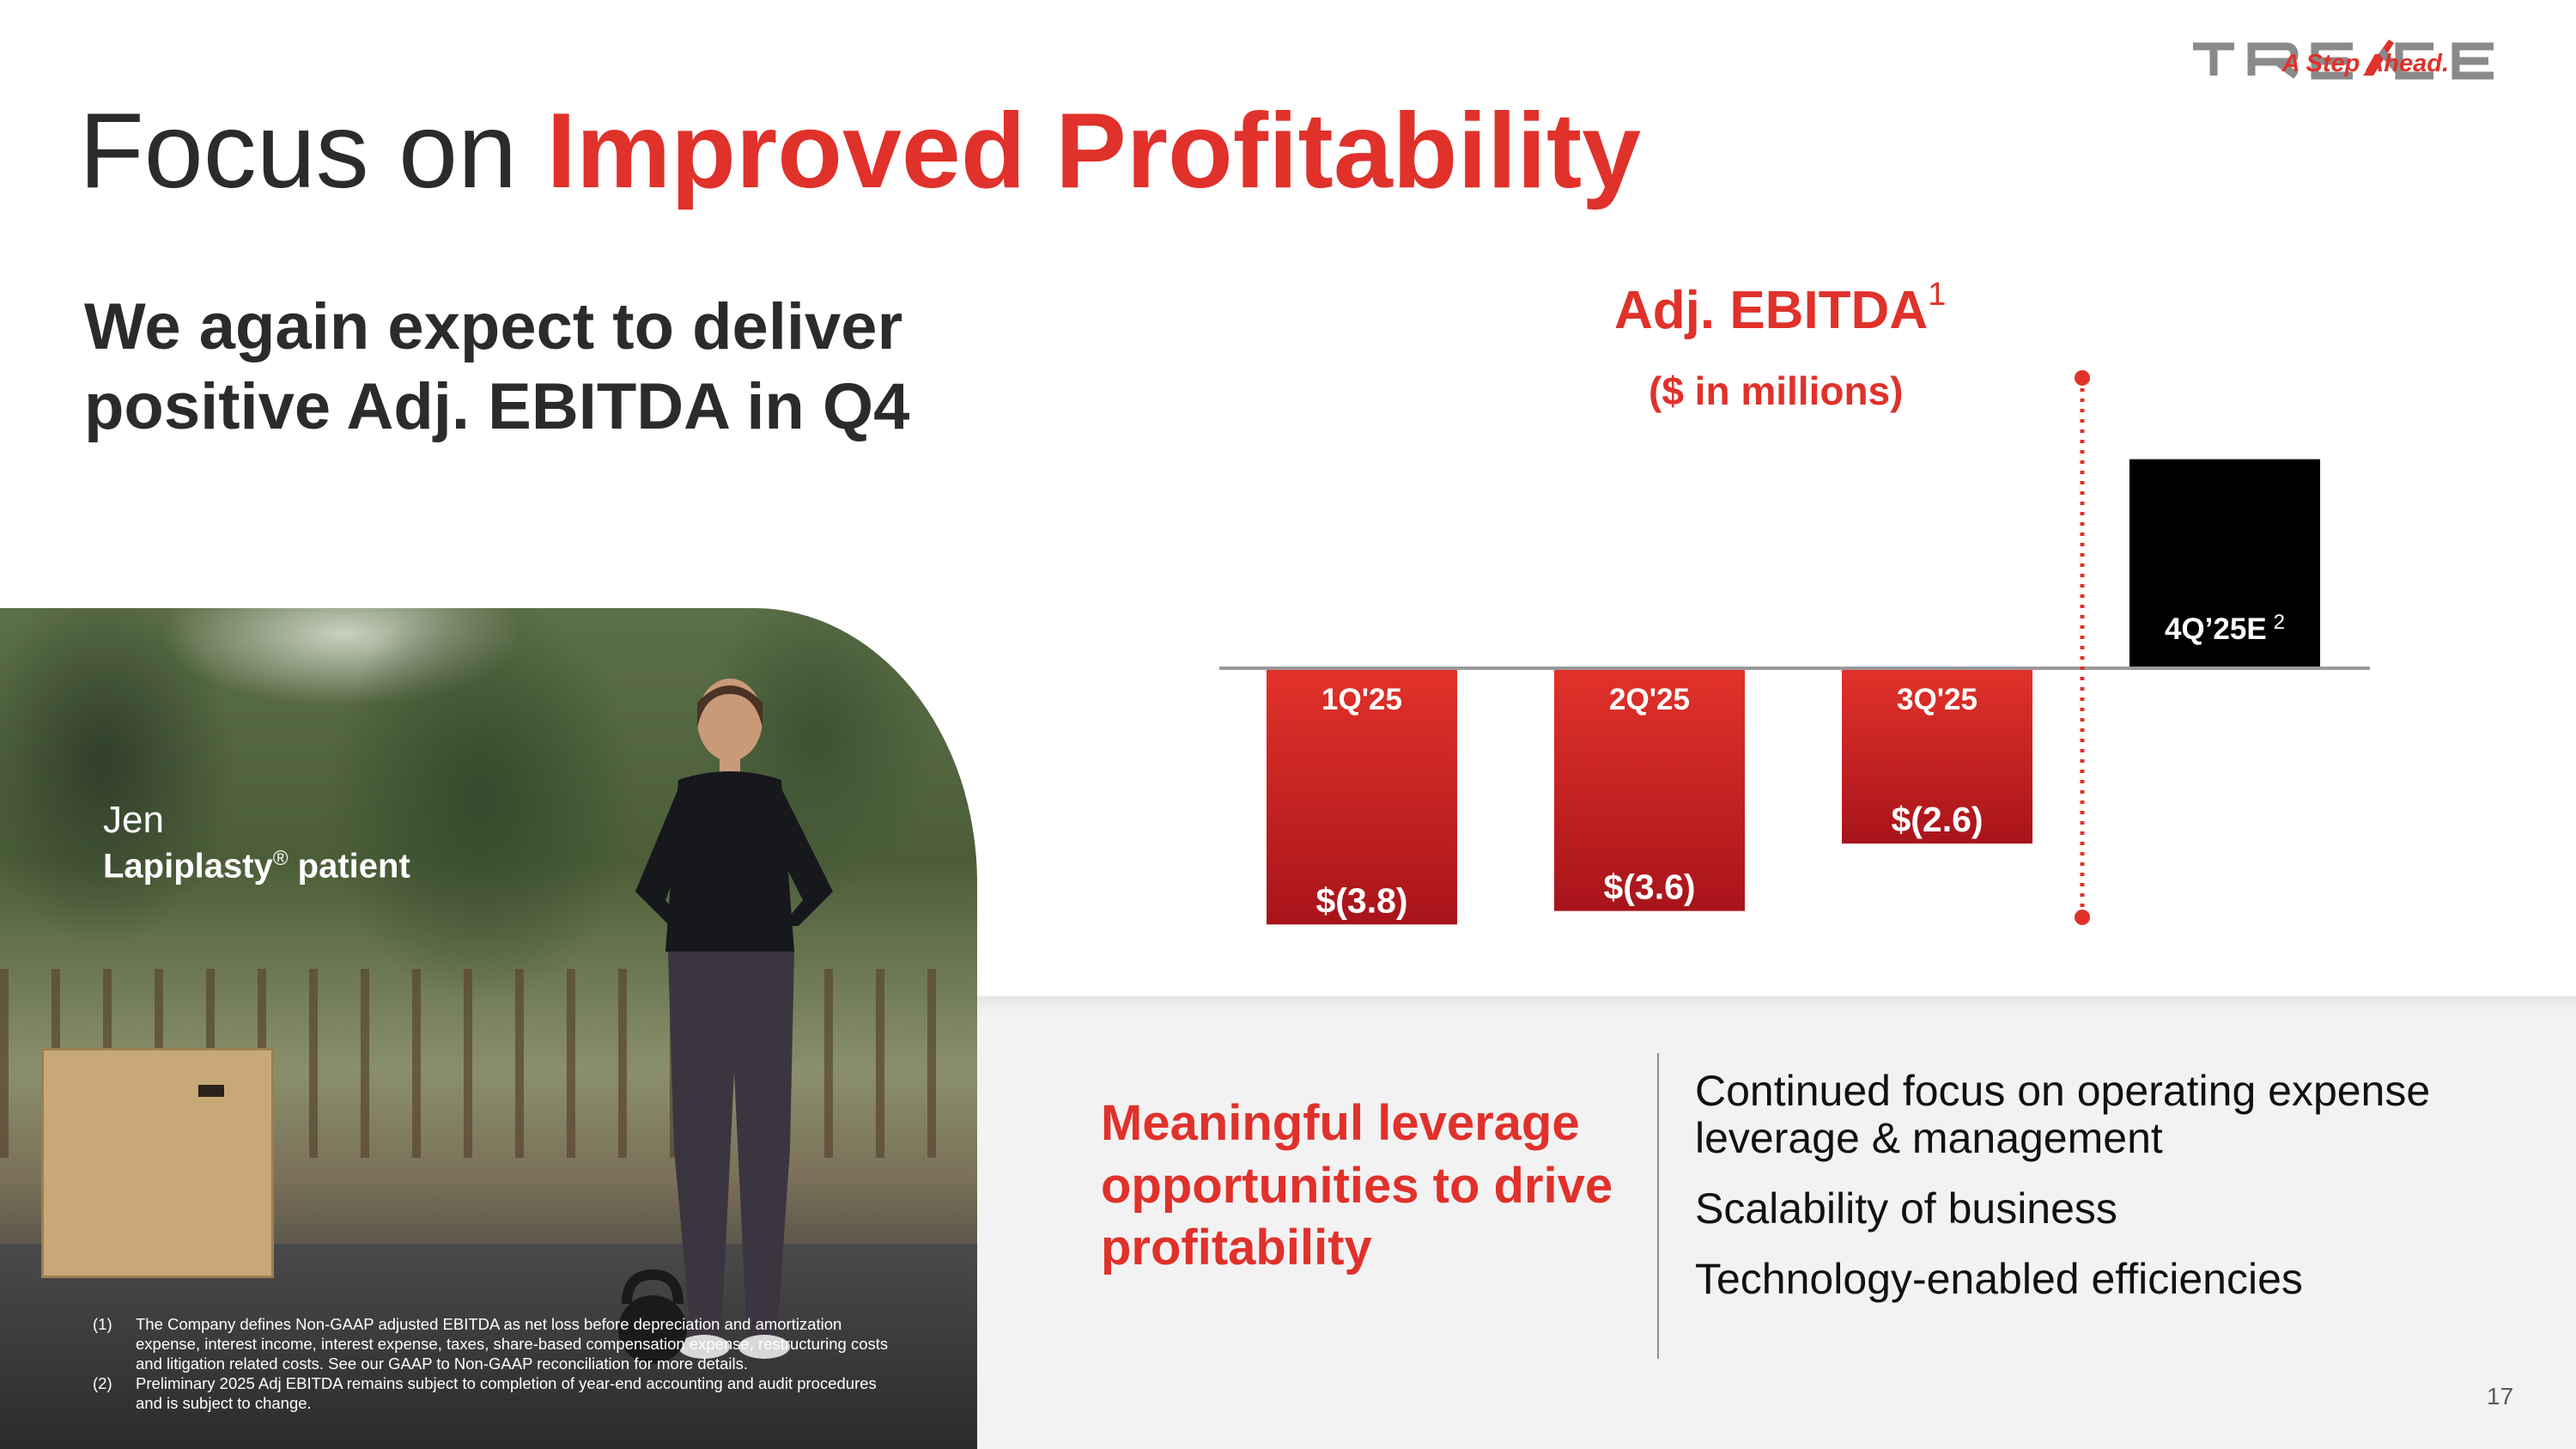  Describe the element at coordinates (1658, 1206) in the screenshot. I see `vertical-divider` at that location.